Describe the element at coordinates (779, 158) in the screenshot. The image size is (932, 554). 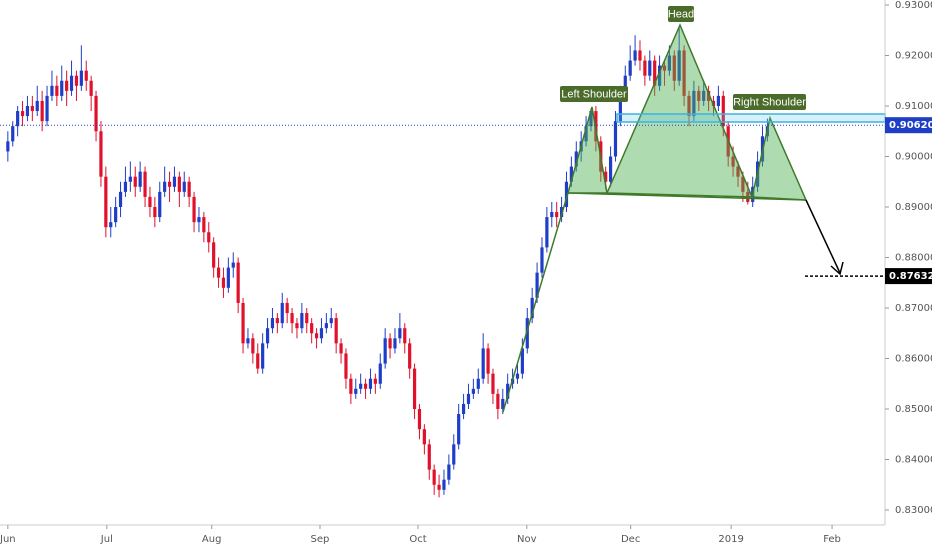
I see `right-shoulder-shape` at that location.